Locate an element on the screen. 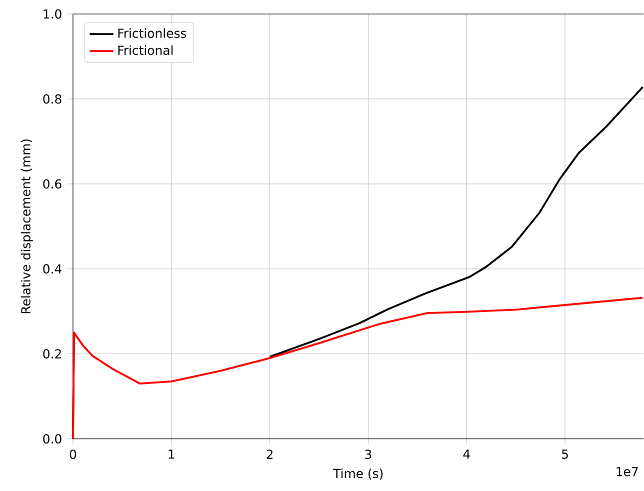  x-tick-label: 0 is located at coordinates (73, 455).